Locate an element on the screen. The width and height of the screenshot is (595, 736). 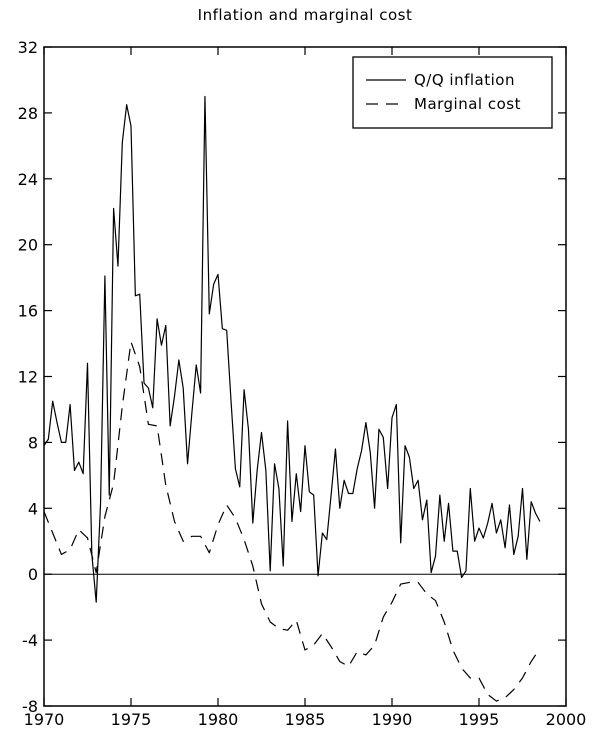
x-tick-label: 1980 is located at coordinates (218, 719).